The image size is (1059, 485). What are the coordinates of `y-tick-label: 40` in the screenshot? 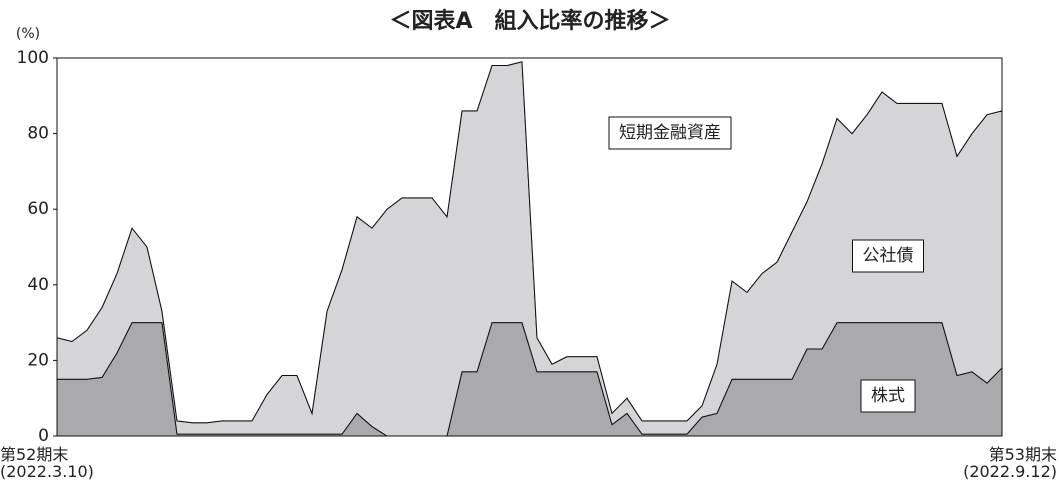 It's located at (38, 285).